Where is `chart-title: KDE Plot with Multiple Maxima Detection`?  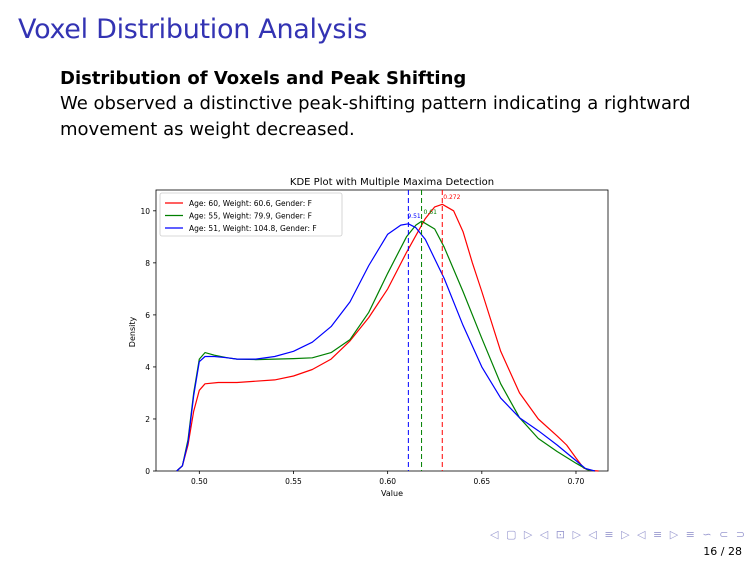
chart-title: KDE Plot with Multiple Maxima Detection is located at coordinates (392, 182).